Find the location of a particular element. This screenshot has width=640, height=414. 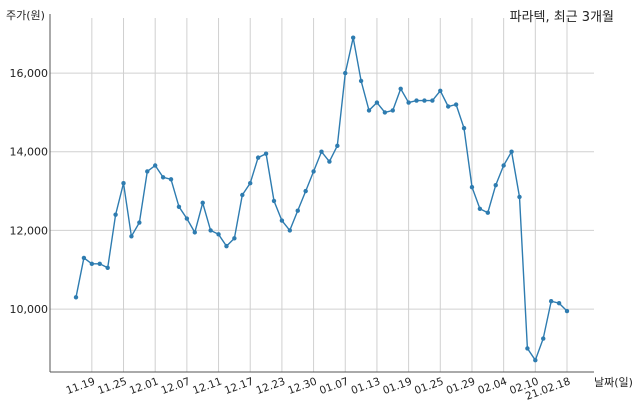

x-axis-label: 날짜(일) is located at coordinates (613, 382).